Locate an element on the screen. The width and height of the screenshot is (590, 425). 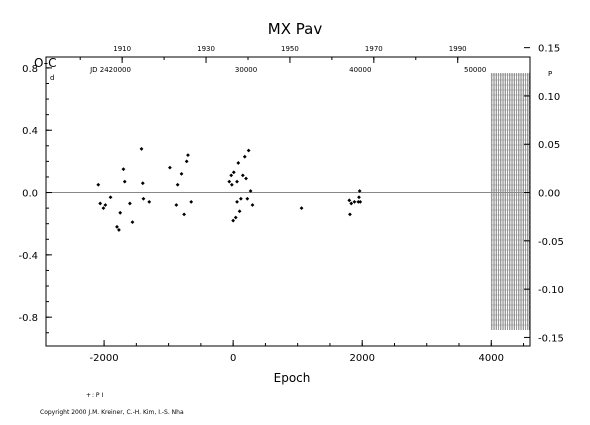
y2-tick-label: -0.15 is located at coordinates (551, 338).